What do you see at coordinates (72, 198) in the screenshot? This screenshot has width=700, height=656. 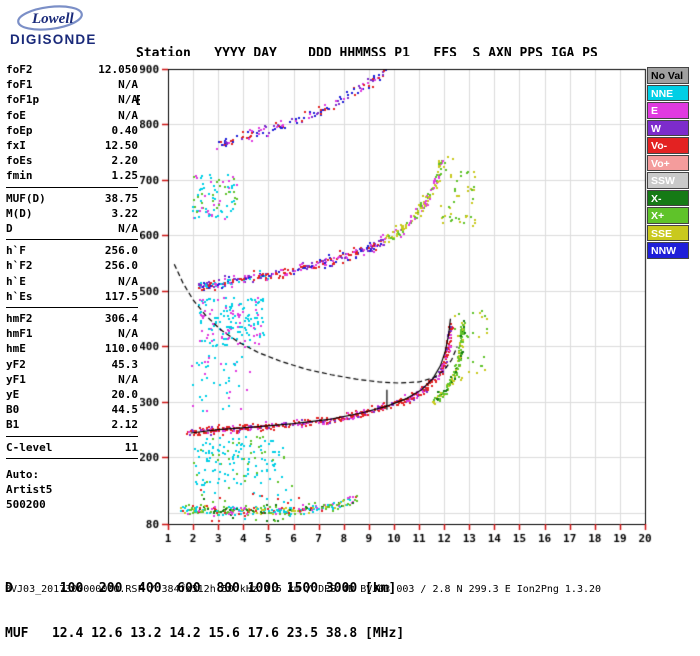 I see `param-row-mufd: MUF(D) 38.75` at bounding box center [72, 198].